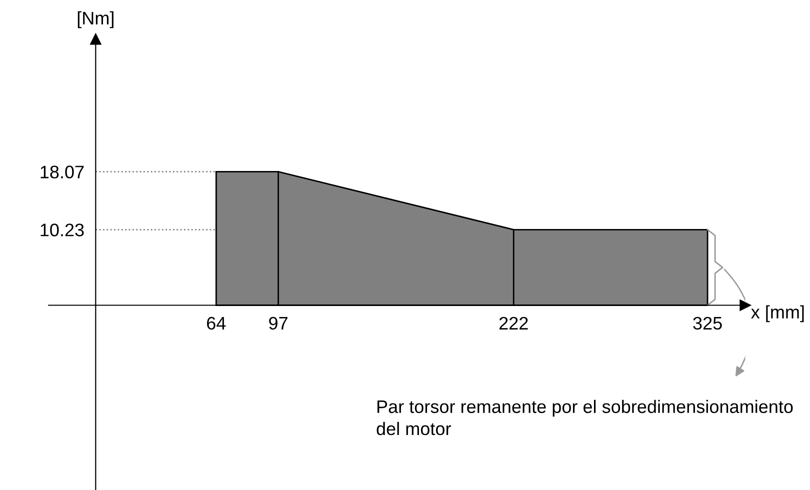 This screenshot has height=490, width=810. I want to click on x-tick-label: 64, so click(216, 323).